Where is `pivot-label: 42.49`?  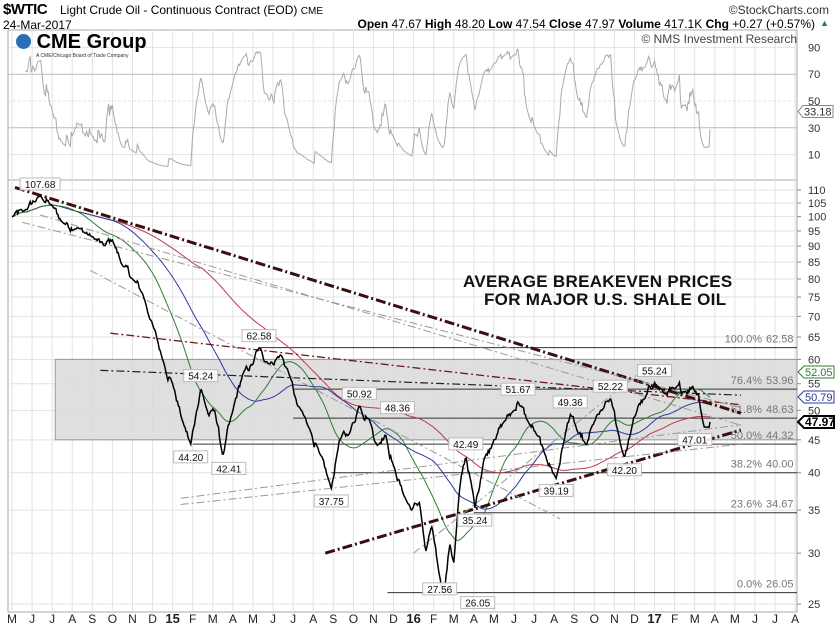 pivot-label: 42.49 is located at coordinates (465, 445).